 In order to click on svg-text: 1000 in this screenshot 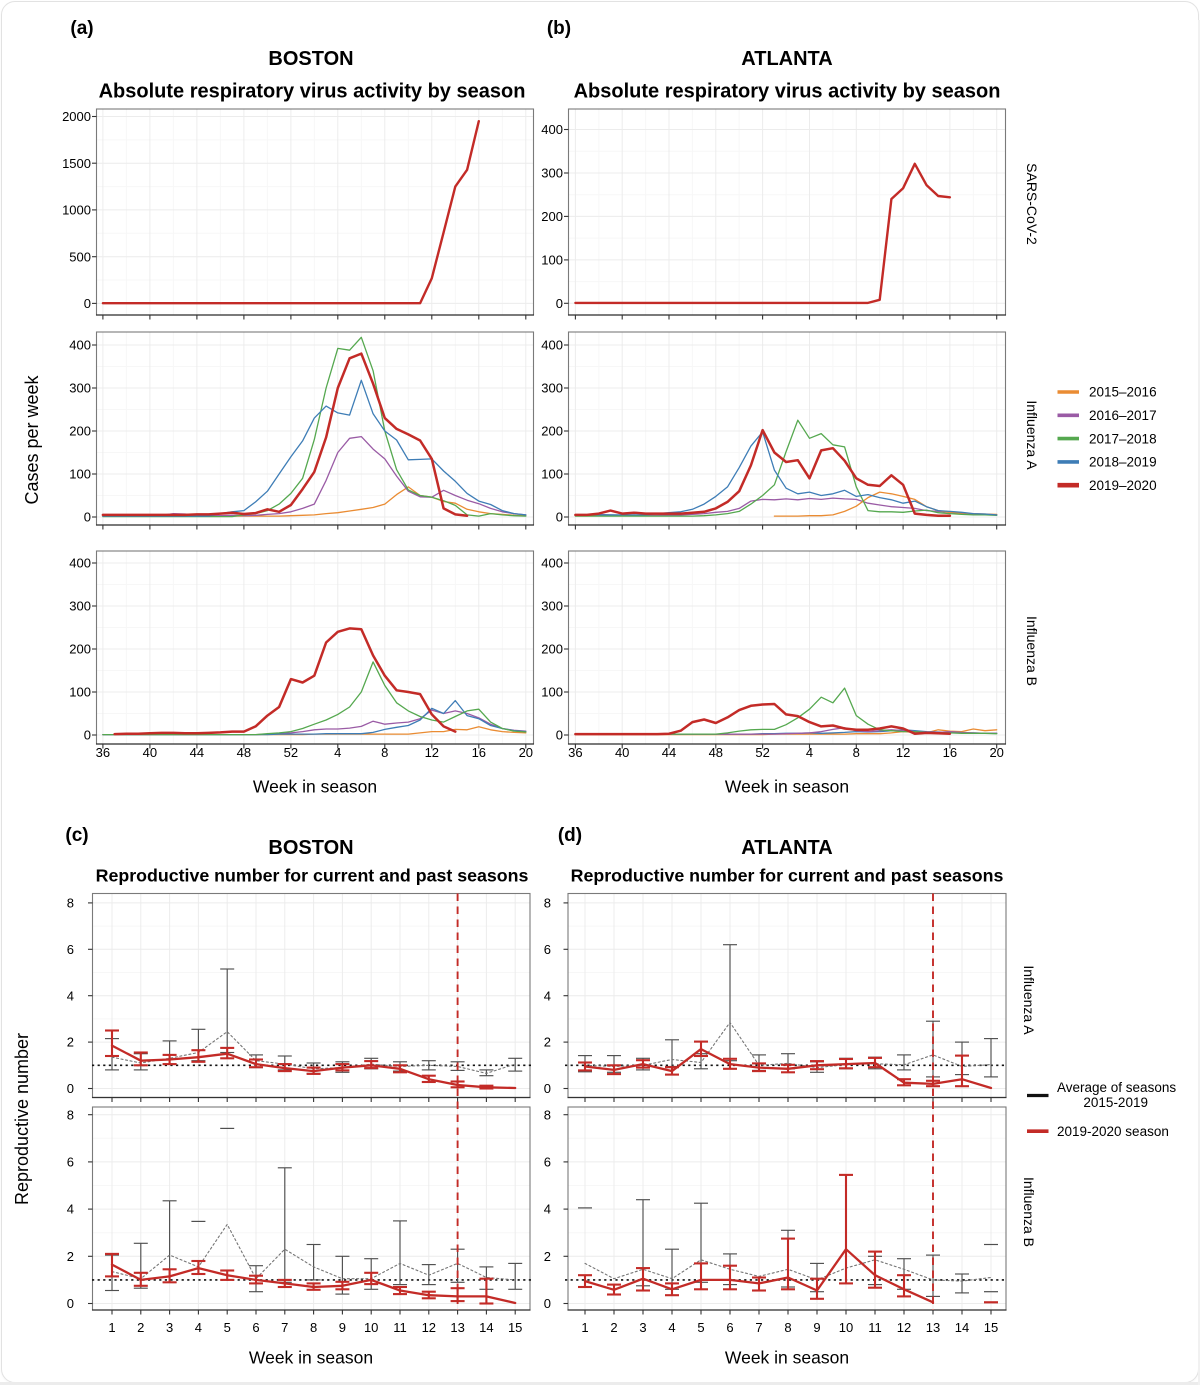, I will do `click(76, 210)`.